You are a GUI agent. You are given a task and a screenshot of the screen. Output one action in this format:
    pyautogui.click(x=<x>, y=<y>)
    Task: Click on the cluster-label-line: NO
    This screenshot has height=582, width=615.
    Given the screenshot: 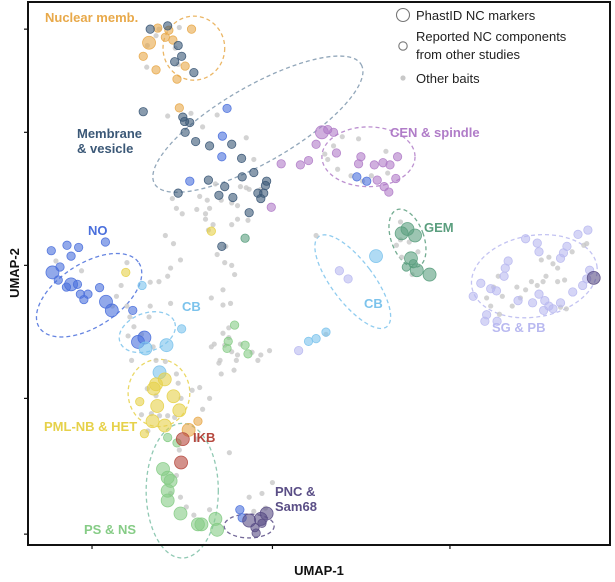 What is the action you would take?
    pyautogui.click(x=98, y=230)
    